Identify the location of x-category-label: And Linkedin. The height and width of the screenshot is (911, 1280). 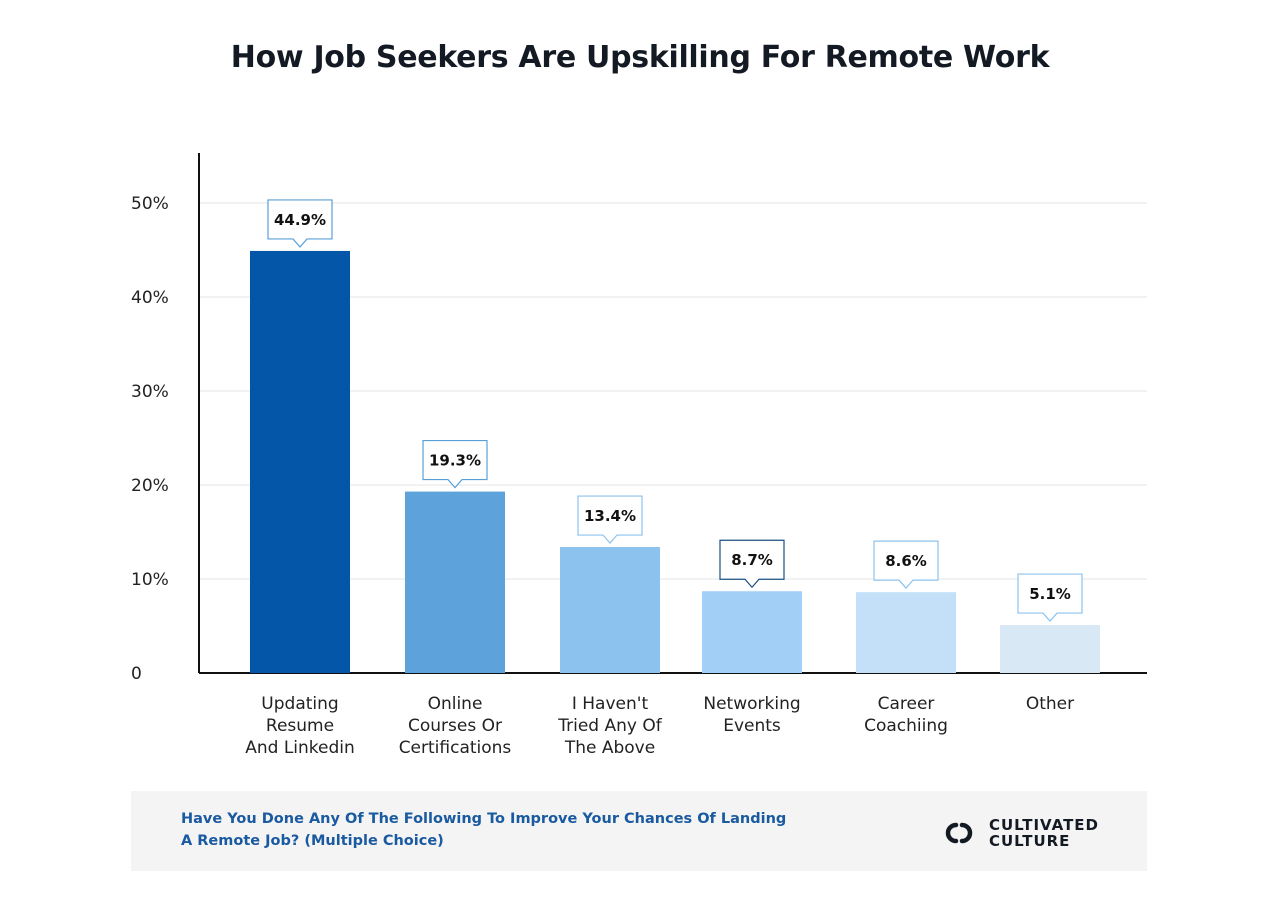
(300, 748).